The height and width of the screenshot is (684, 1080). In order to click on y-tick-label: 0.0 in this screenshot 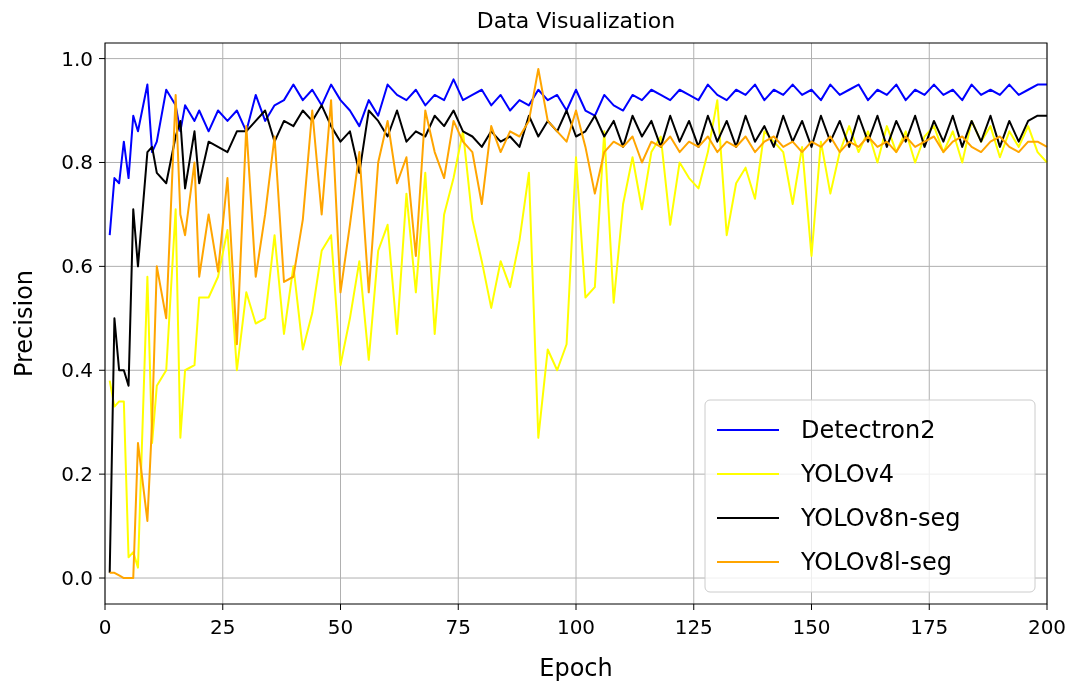, I will do `click(77, 578)`.